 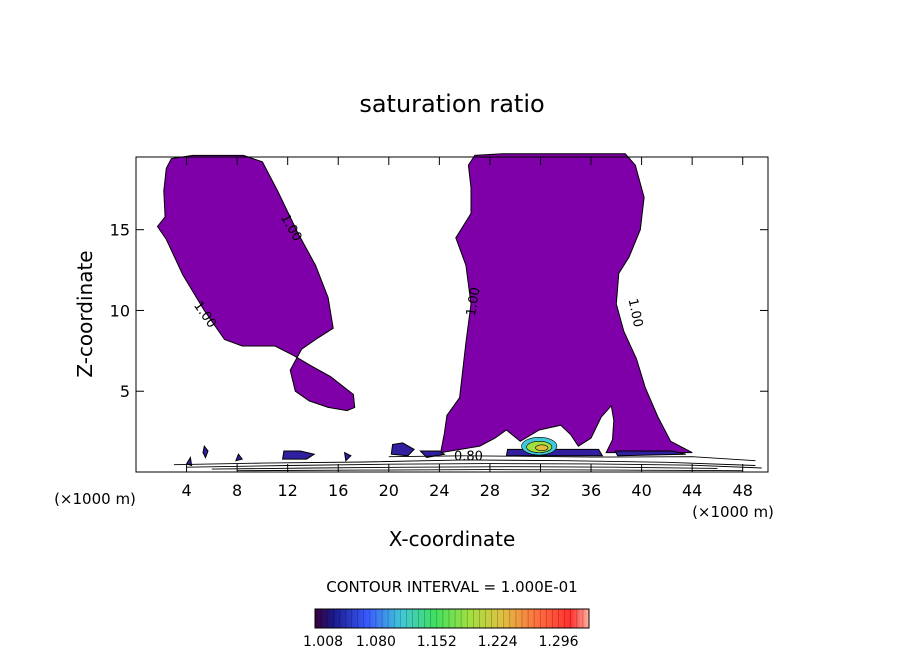 I want to click on x-tick-label: 36, so click(x=591, y=490).